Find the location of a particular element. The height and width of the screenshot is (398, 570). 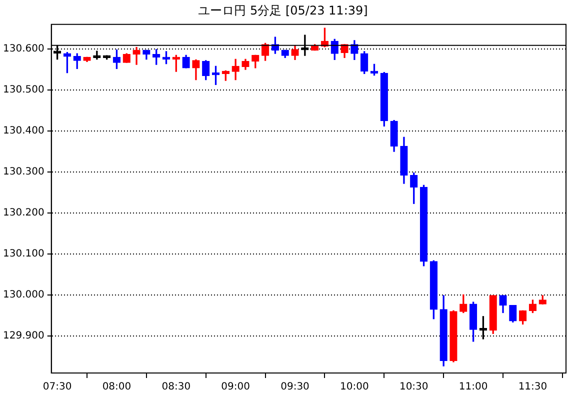

x-tick-label: 11:00 is located at coordinates (473, 387).